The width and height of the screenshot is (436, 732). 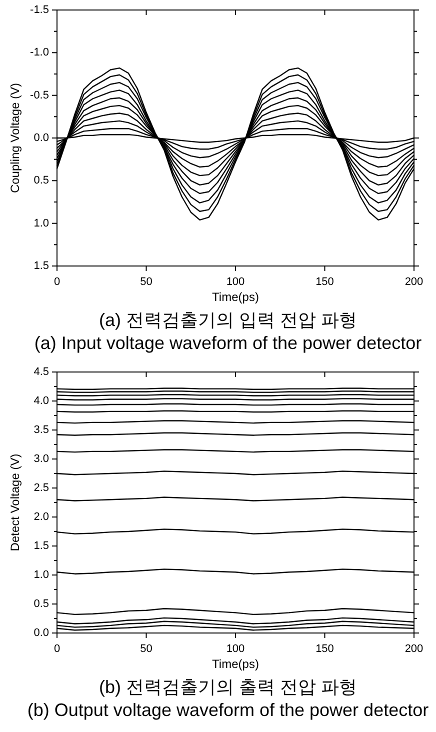 I want to click on text: (b) 전력검출기의 출력 전압 파형, so click(x=228, y=687).